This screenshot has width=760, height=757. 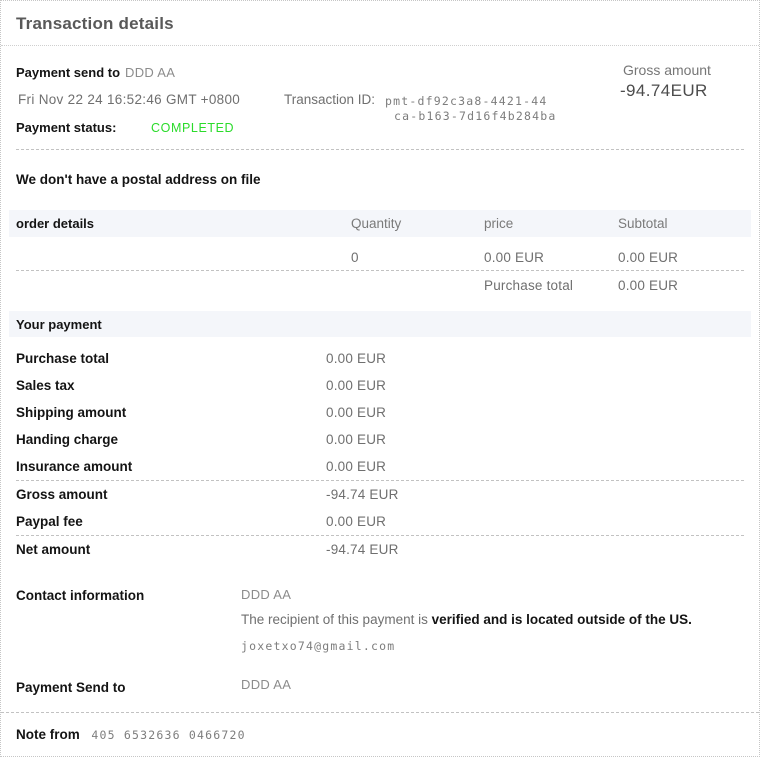 I want to click on payment-row-handing-charge: Handing charge 0.00 EUR, so click(x=201, y=439).